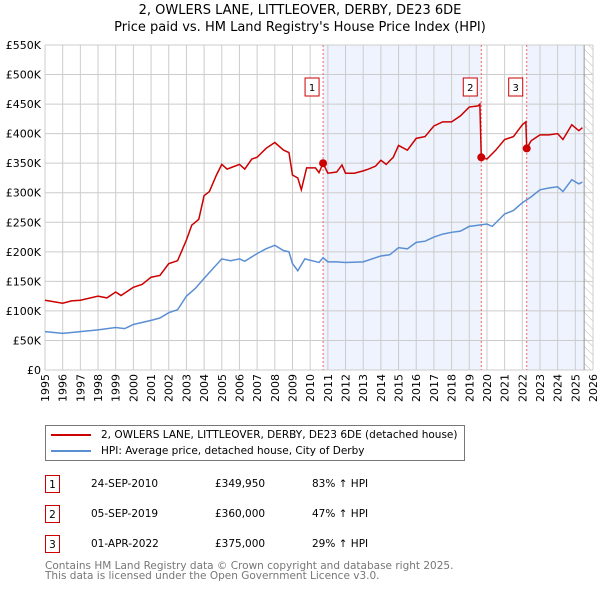  I want to click on y-tick-label: £200K, so click(24, 252).